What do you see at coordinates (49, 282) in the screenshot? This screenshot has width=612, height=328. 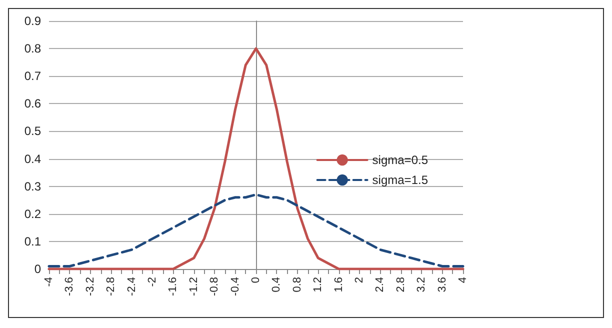 I see `x-tick-label: -4` at bounding box center [49, 282].